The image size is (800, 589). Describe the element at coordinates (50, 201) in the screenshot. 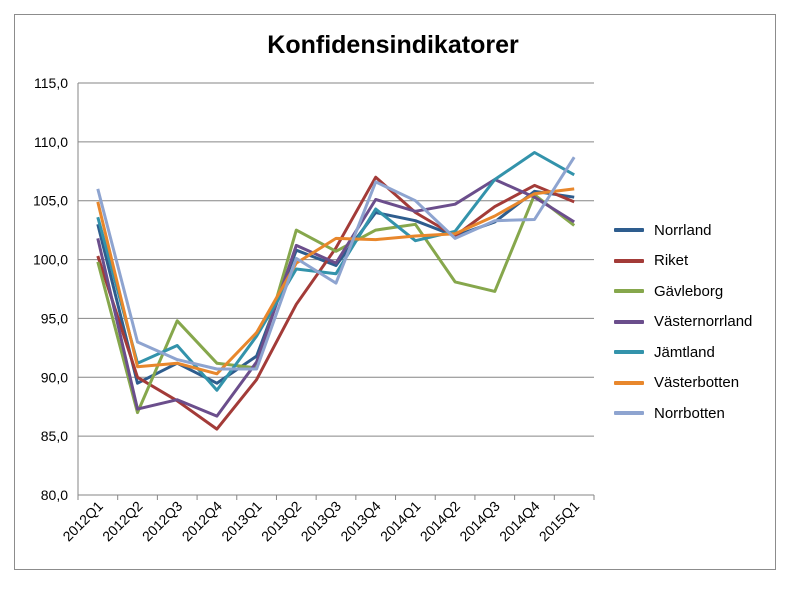

I see `y-tick-label: 105,0` at that location.